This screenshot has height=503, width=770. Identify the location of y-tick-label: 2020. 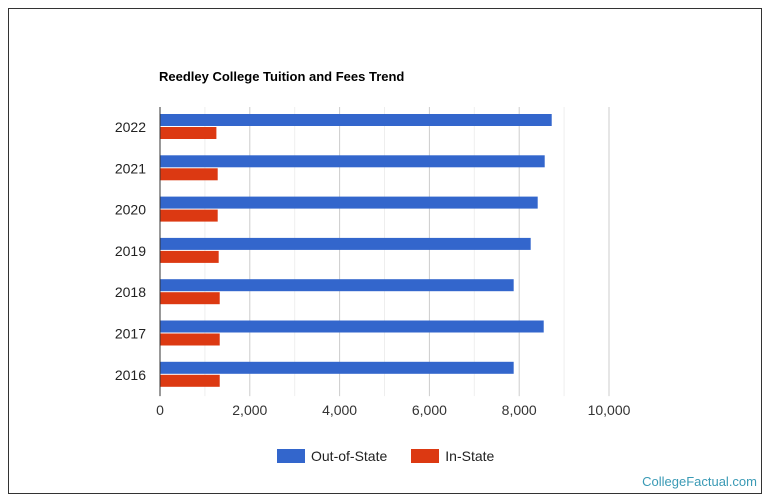
(130, 210).